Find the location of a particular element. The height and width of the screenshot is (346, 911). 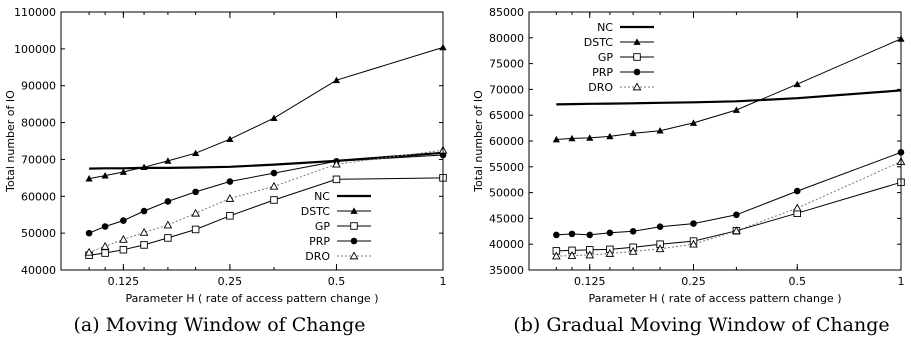

series-line-gp is located at coordinates (266, 216).